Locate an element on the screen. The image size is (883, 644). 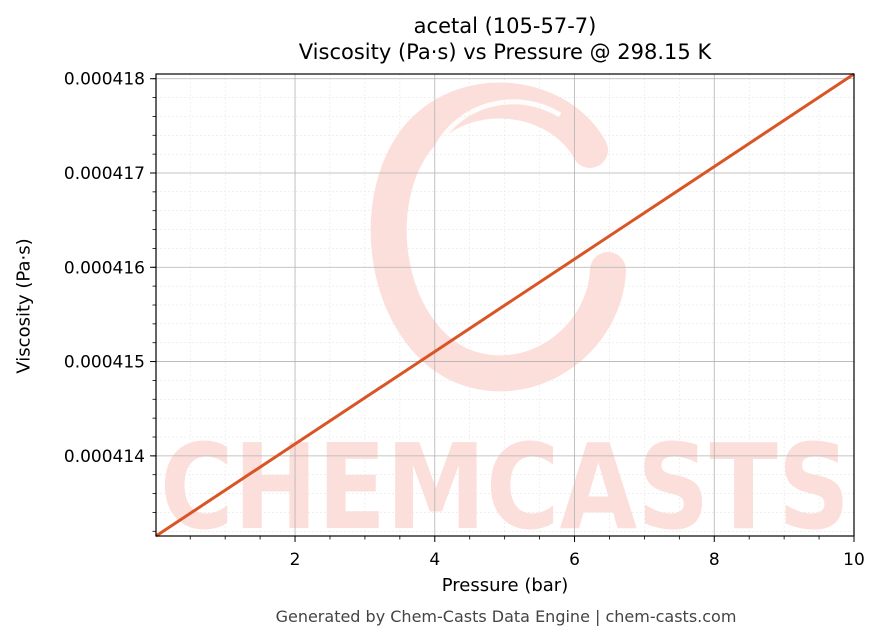
y-tick-label: 0.000416 is located at coordinates (104, 268).